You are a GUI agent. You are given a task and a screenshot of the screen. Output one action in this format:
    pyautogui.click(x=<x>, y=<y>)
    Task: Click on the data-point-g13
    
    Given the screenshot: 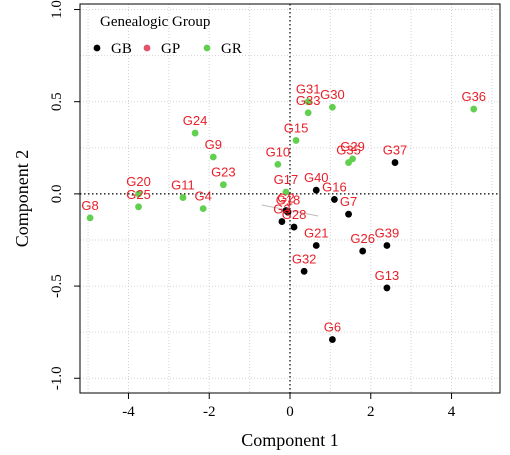 What is the action you would take?
    pyautogui.click(x=387, y=288)
    